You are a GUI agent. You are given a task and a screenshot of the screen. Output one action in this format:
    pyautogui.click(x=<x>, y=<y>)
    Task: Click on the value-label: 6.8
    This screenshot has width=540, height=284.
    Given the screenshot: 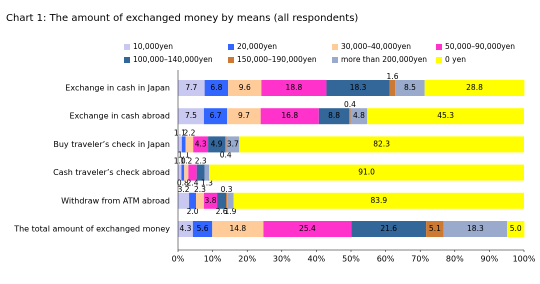 What is the action you would take?
    pyautogui.click(x=216, y=87)
    